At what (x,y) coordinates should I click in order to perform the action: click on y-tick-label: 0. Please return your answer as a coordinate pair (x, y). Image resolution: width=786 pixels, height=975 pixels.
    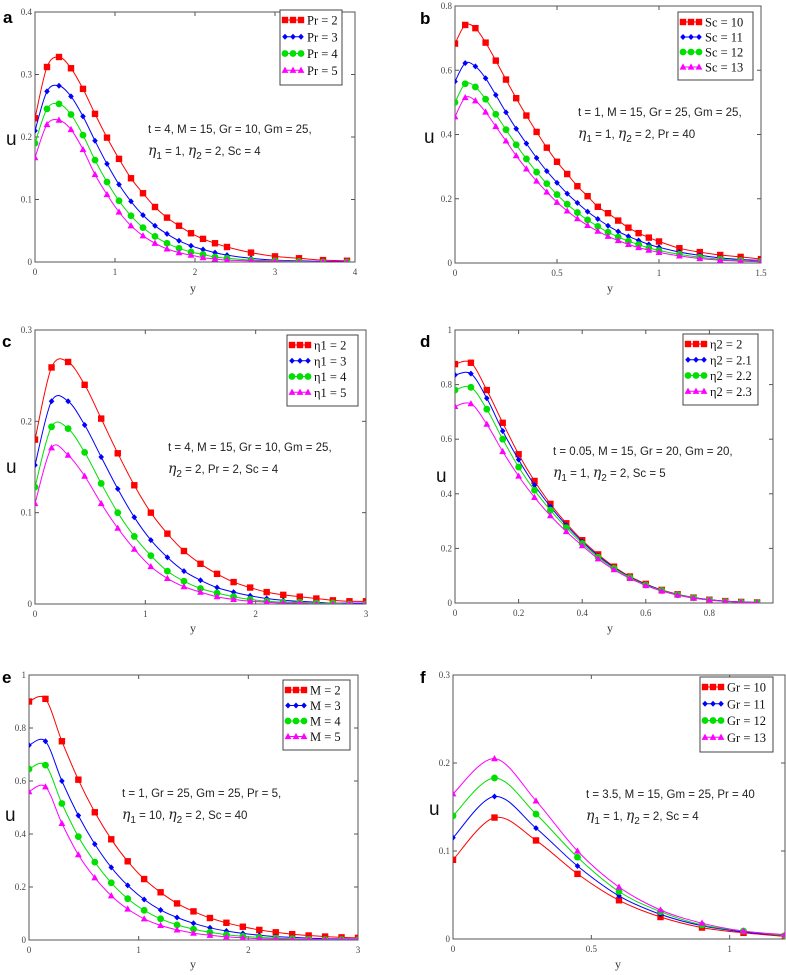
    Looking at the image, I should click on (24, 940).